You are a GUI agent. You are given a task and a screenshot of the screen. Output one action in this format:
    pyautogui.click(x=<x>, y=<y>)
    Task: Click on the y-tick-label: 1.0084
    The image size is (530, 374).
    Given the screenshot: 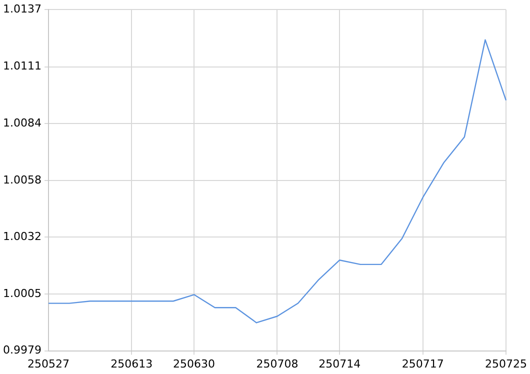 What is the action you would take?
    pyautogui.click(x=22, y=123)
    